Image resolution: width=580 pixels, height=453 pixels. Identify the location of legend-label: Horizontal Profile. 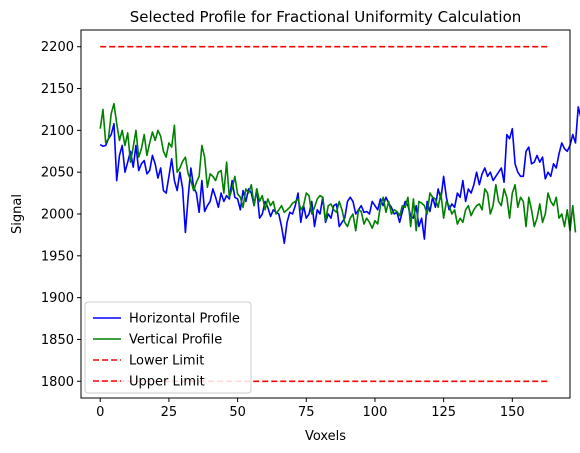
(184, 319).